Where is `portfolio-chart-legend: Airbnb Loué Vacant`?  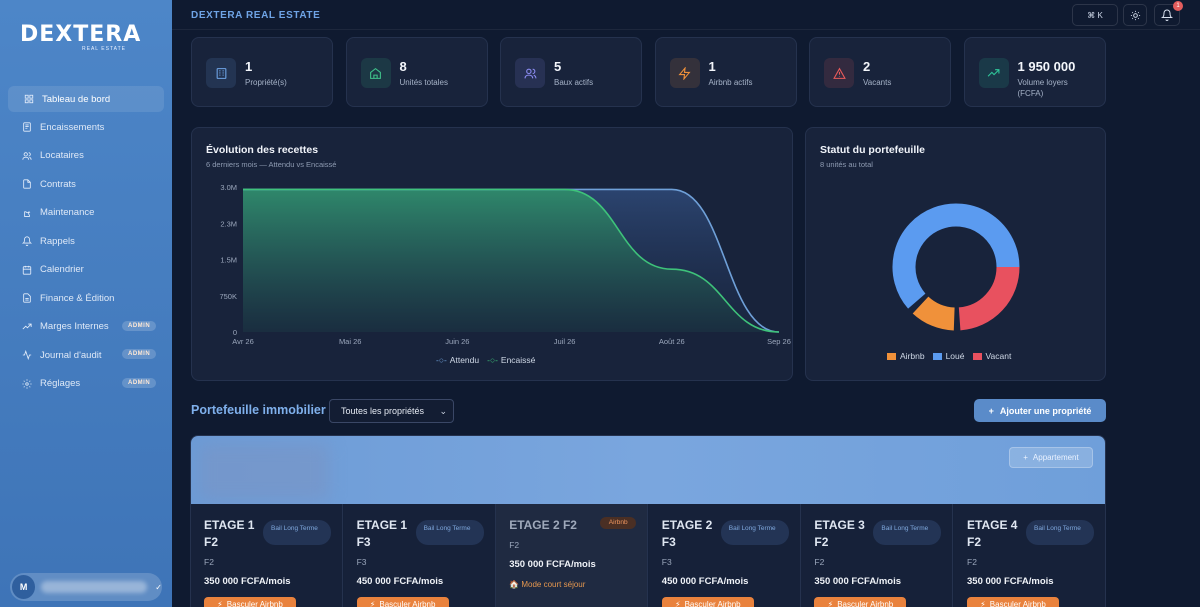
portfolio-chart-legend: Airbnb Loué Vacant is located at coordinates (953, 356).